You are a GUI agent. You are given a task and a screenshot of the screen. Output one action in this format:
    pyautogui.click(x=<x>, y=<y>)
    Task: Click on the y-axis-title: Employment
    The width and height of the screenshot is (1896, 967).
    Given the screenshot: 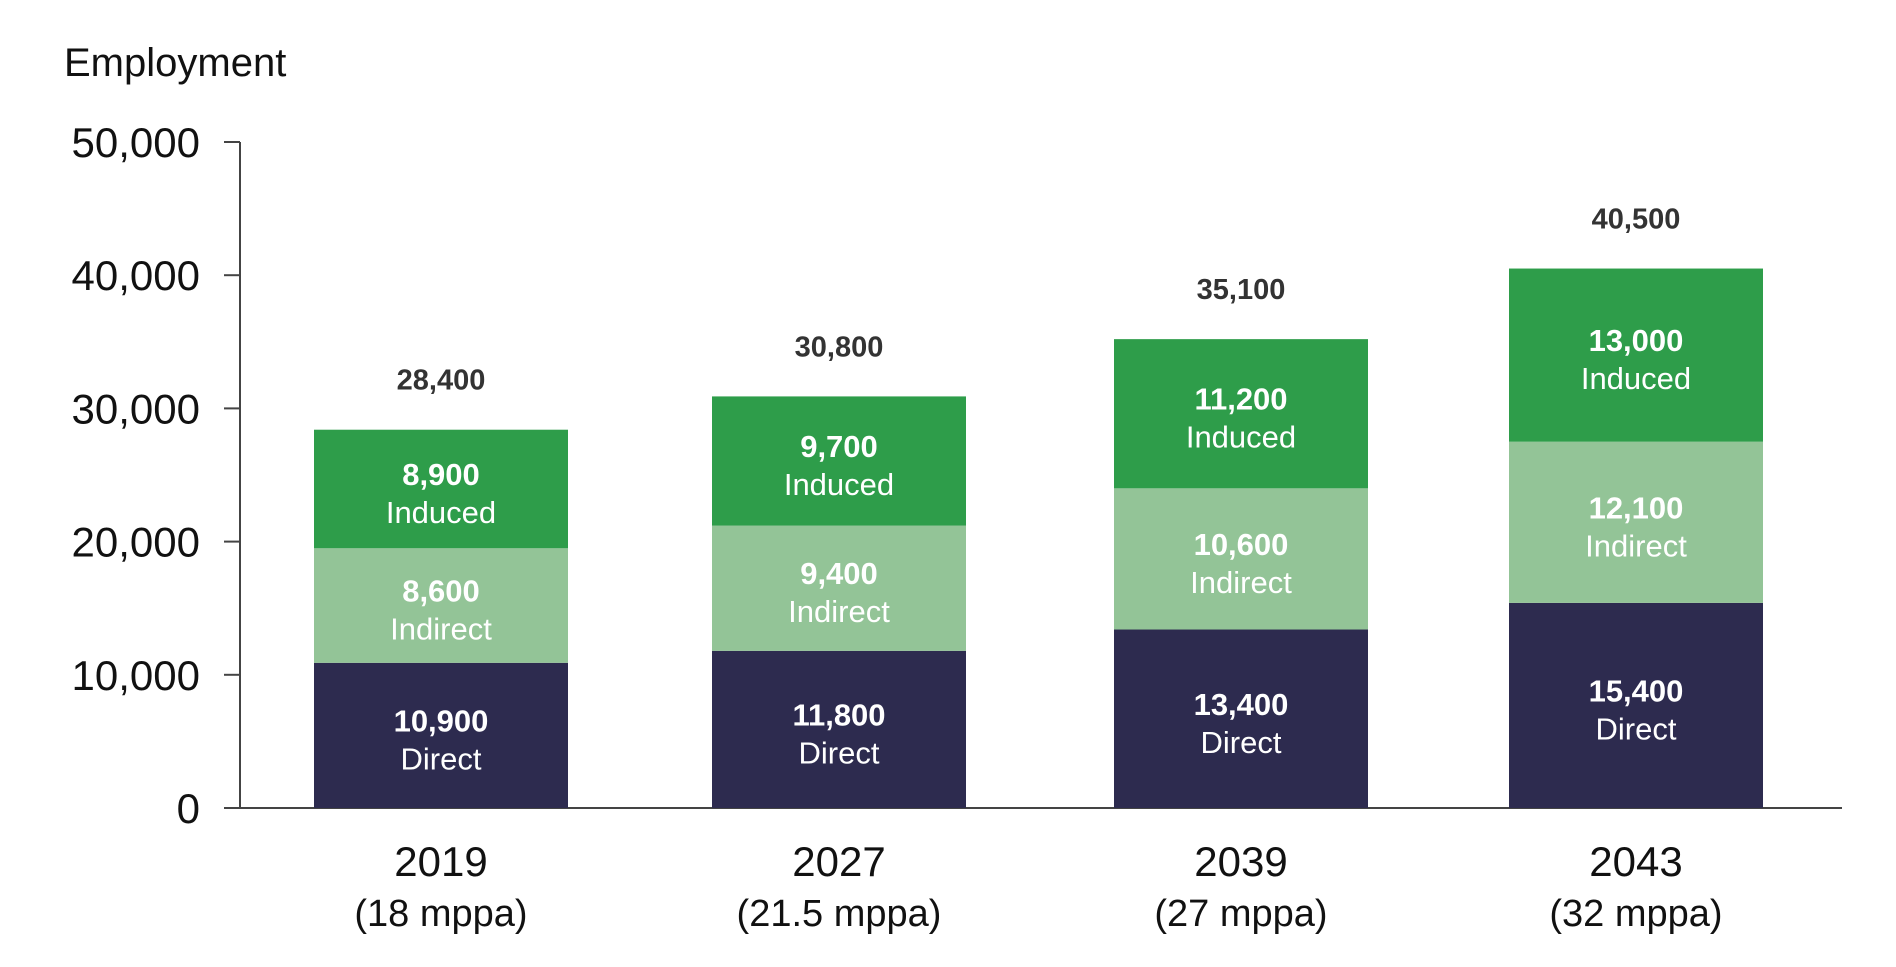 What is the action you would take?
    pyautogui.click(x=175, y=63)
    